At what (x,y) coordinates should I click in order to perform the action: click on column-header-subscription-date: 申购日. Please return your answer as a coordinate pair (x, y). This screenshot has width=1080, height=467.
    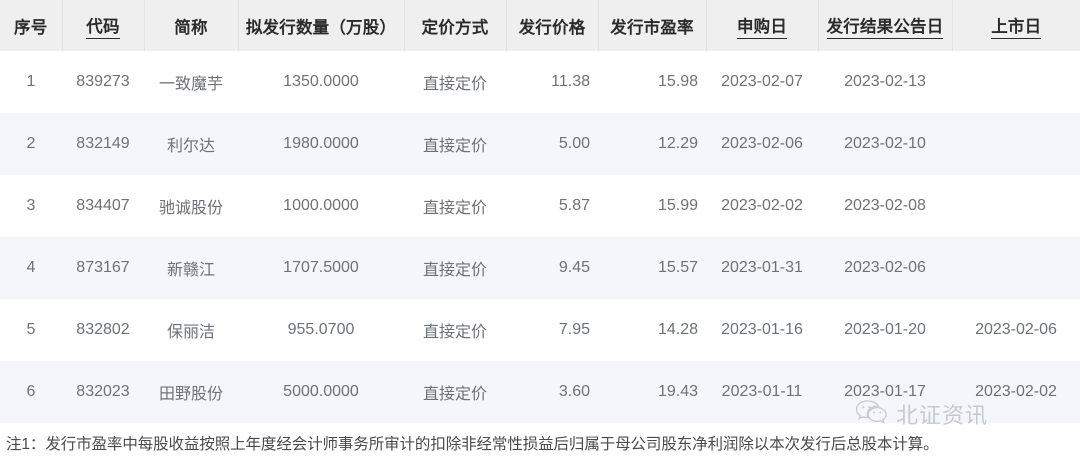
    Looking at the image, I should click on (762, 25).